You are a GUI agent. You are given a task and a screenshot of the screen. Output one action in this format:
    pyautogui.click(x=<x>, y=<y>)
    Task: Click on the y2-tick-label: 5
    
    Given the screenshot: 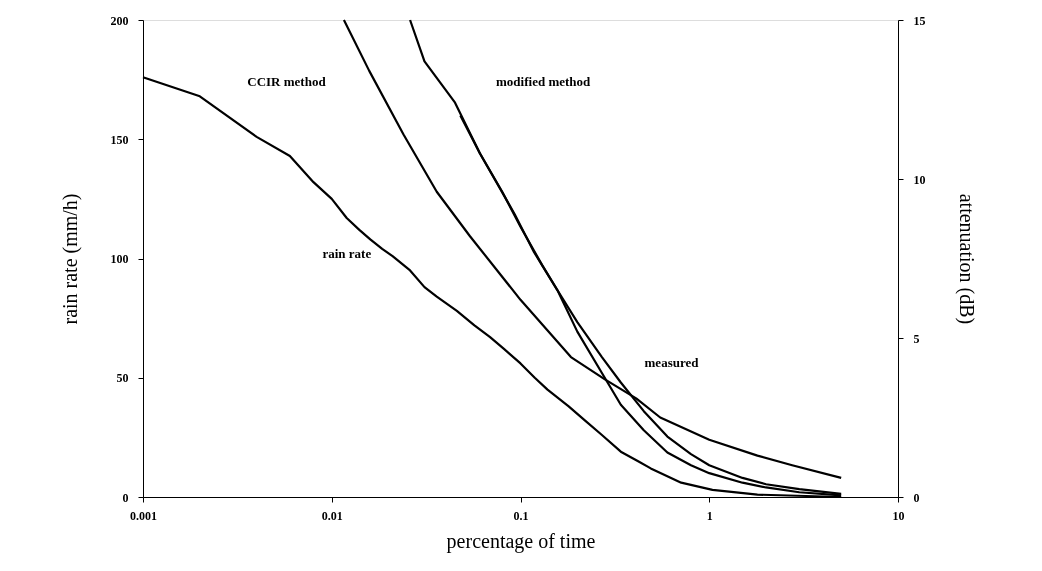 What is the action you would take?
    pyautogui.click(x=916, y=338)
    